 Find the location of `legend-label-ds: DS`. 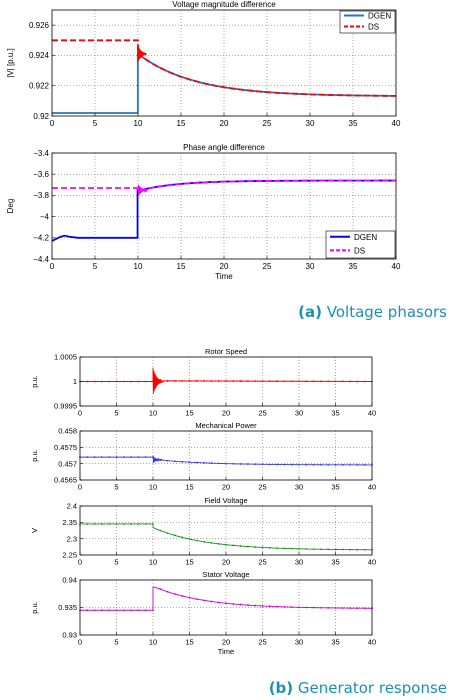

legend-label-ds: DS is located at coordinates (359, 250).